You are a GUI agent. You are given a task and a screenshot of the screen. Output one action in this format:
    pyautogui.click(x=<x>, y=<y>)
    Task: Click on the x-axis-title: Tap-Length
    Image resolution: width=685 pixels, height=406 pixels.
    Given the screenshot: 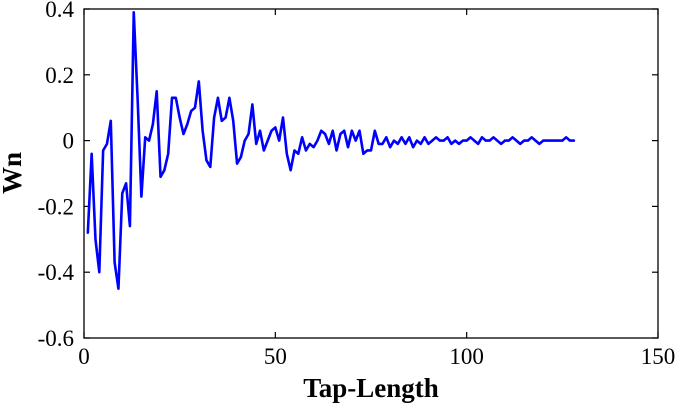 What is the action you would take?
    pyautogui.click(x=371, y=388)
    